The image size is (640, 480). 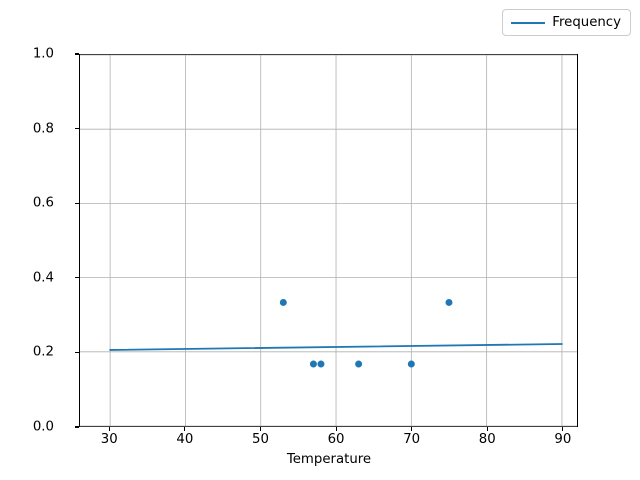 I want to click on x-tick-label: 80, so click(x=487, y=439).